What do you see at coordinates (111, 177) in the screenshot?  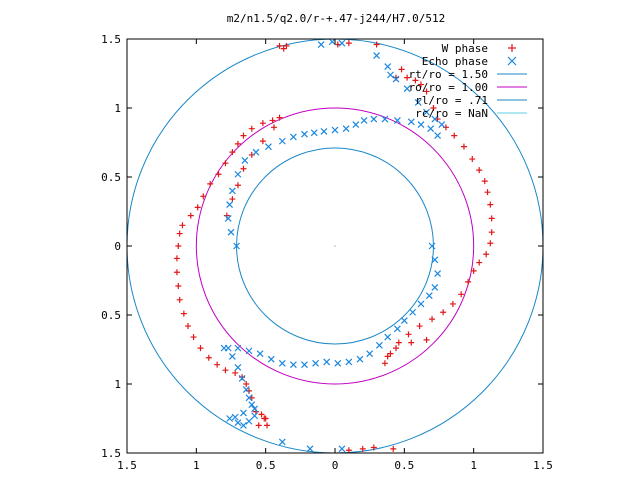 I see `y-tick-label-2: 0.5` at bounding box center [111, 177].